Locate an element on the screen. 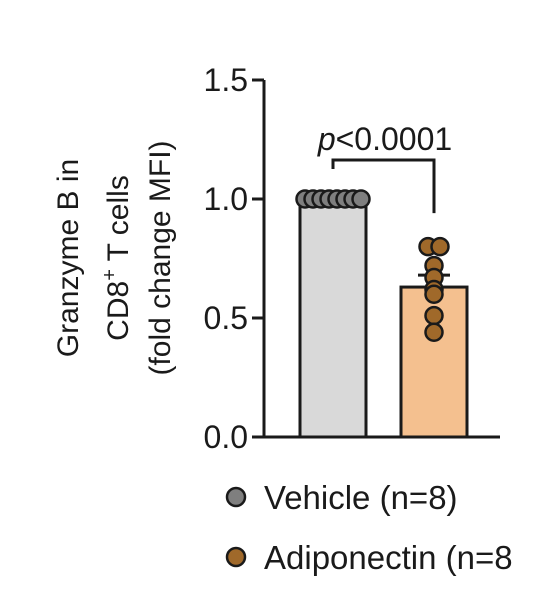 The width and height of the screenshot is (557, 596). legend-marker-vehicle is located at coordinates (236, 497).